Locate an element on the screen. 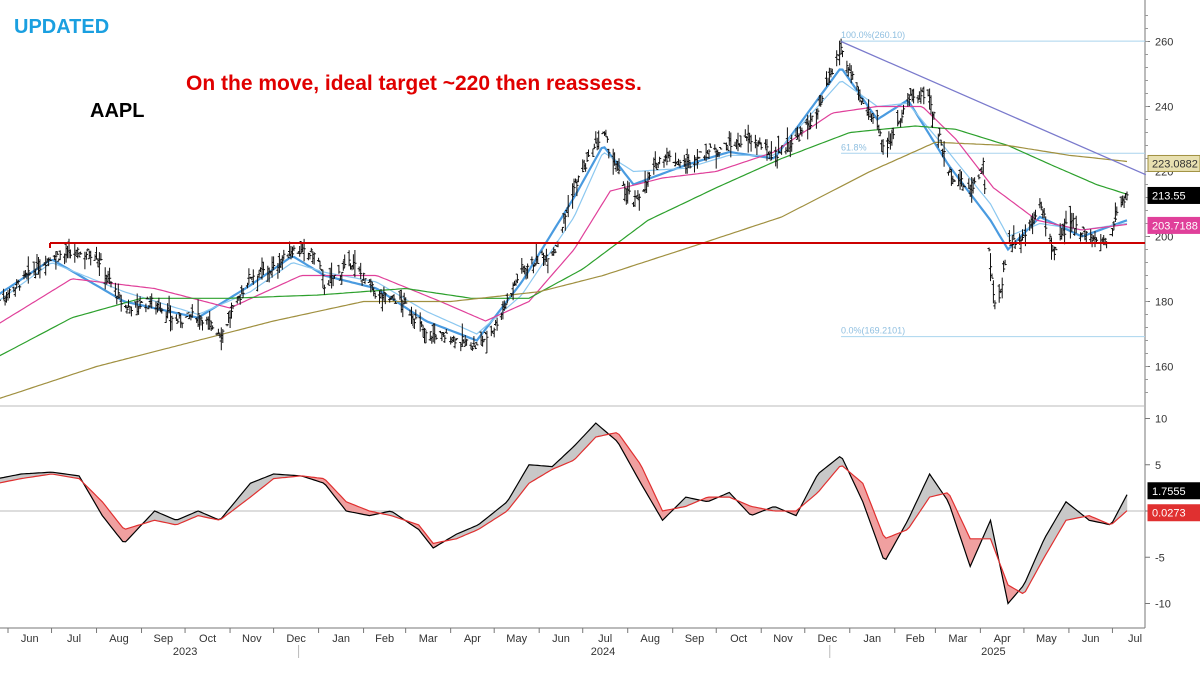 This screenshot has height=675, width=1200. y-tick-label: 200 is located at coordinates (1164, 238).